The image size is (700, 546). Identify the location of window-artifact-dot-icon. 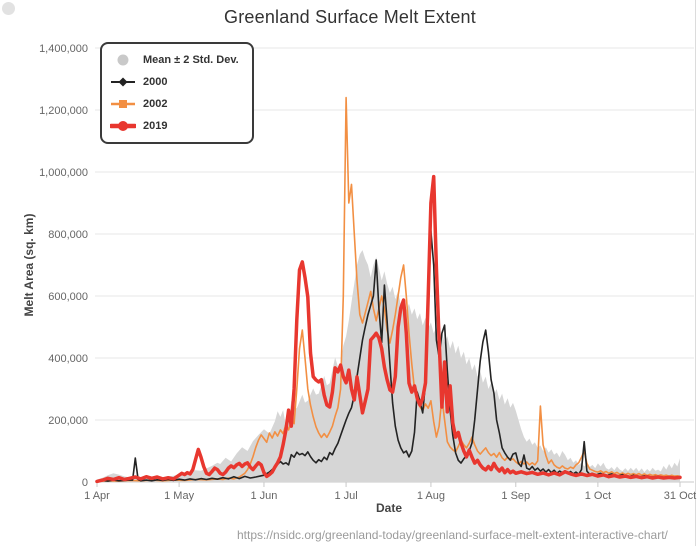
(8, 8).